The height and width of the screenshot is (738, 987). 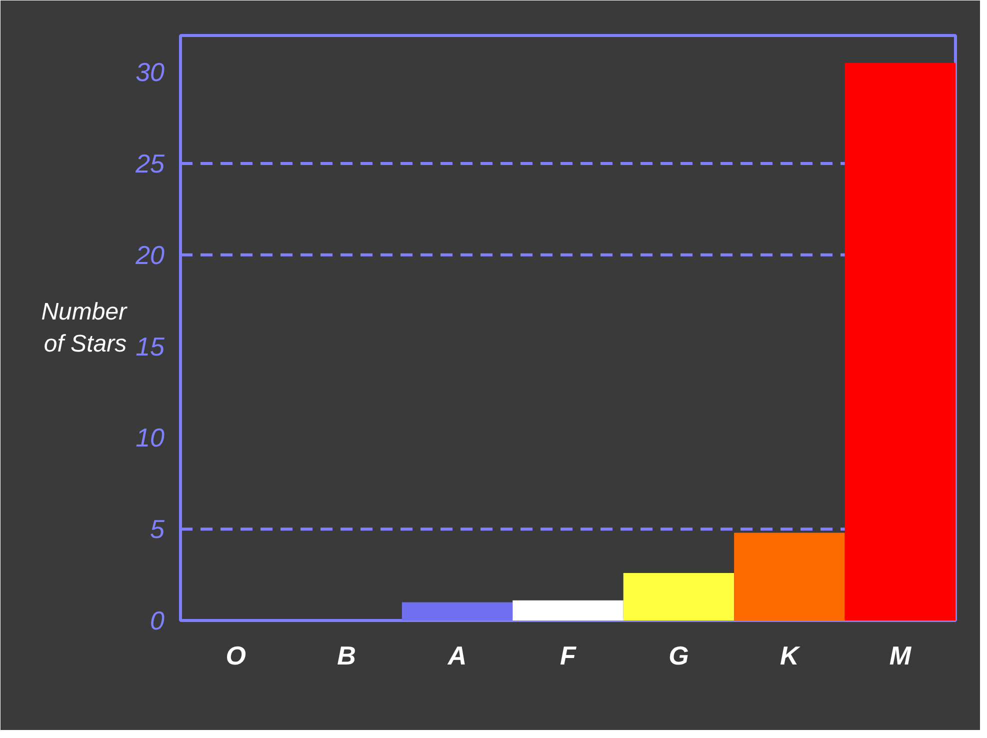 I want to click on y-tick-label: 30, so click(x=151, y=72).